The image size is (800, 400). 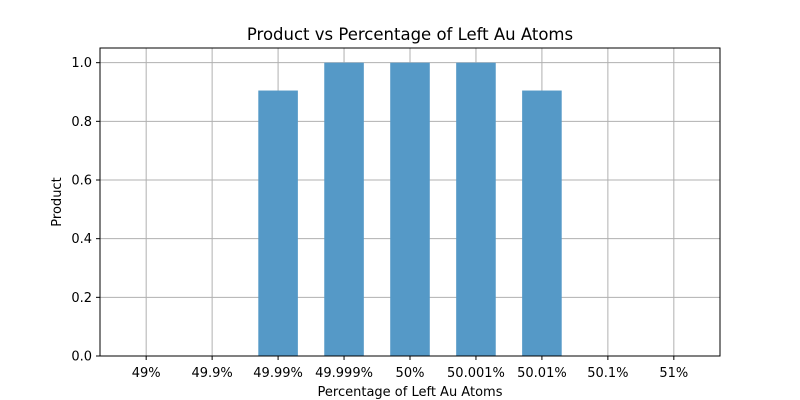 I want to click on y-tick-label: 0.6, so click(x=81, y=181).